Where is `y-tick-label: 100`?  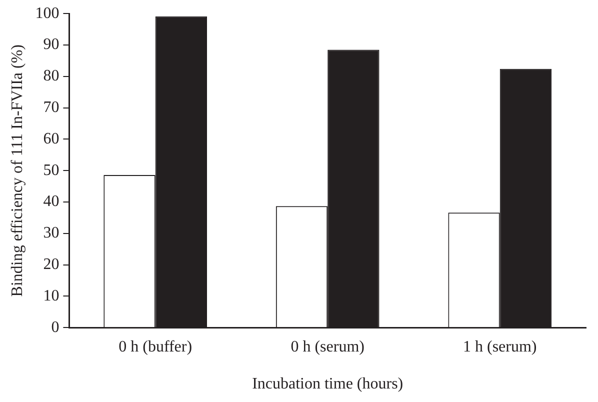
y-tick-label: 100 is located at coordinates (47, 13).